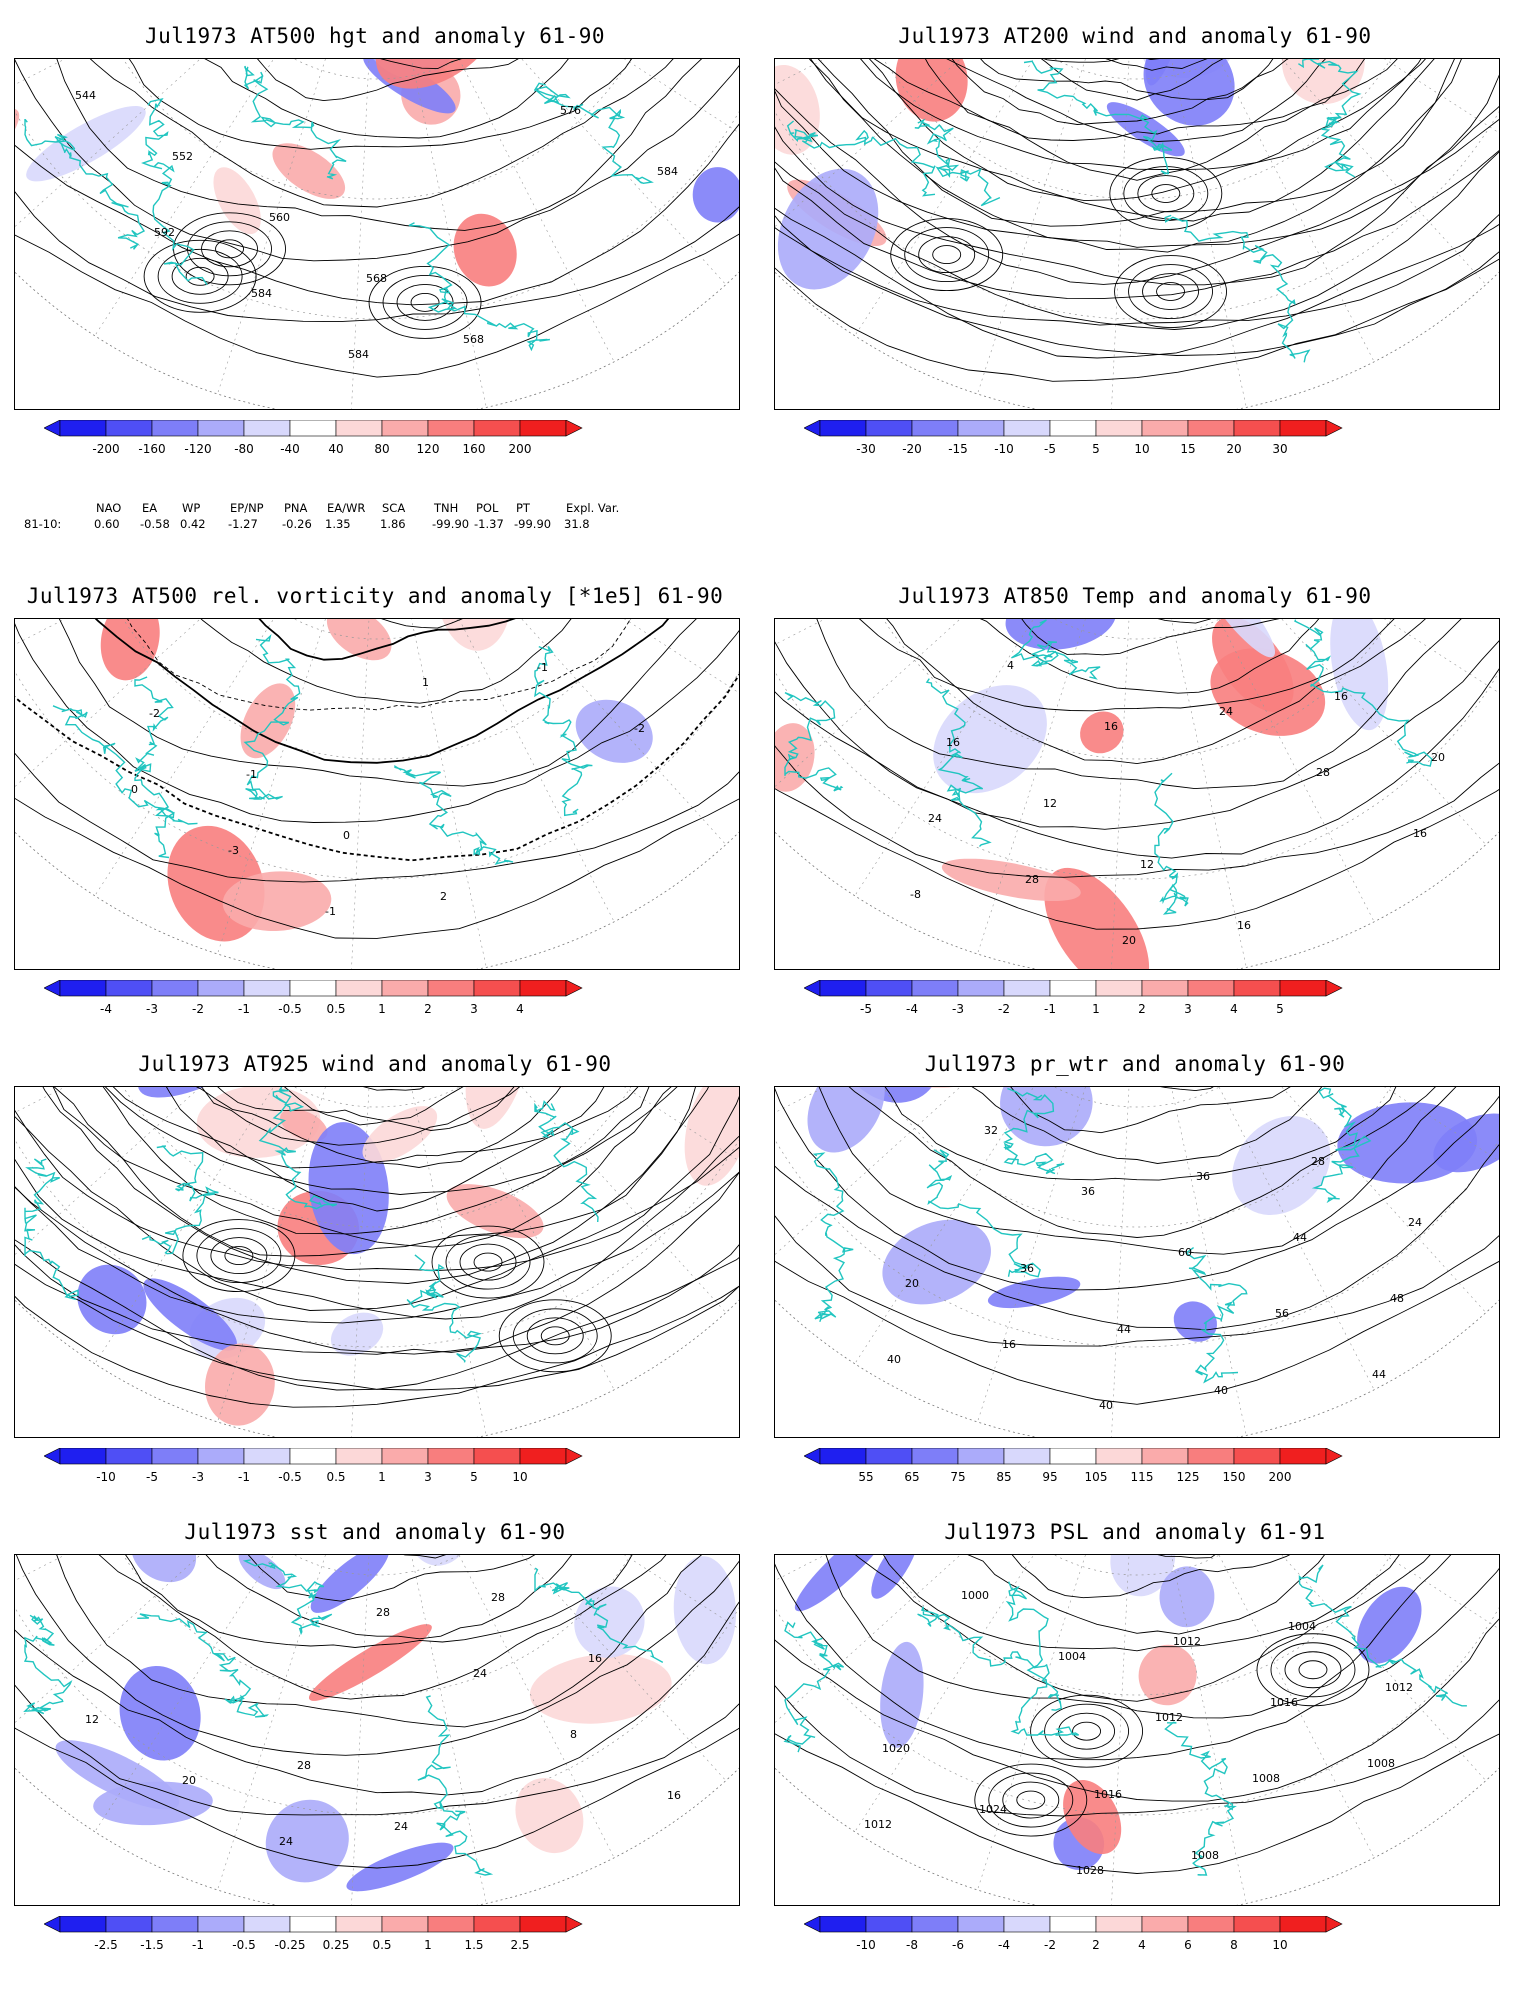 The image size is (1520, 2000). I want to click on graticule-boundary, so click(377, 234).